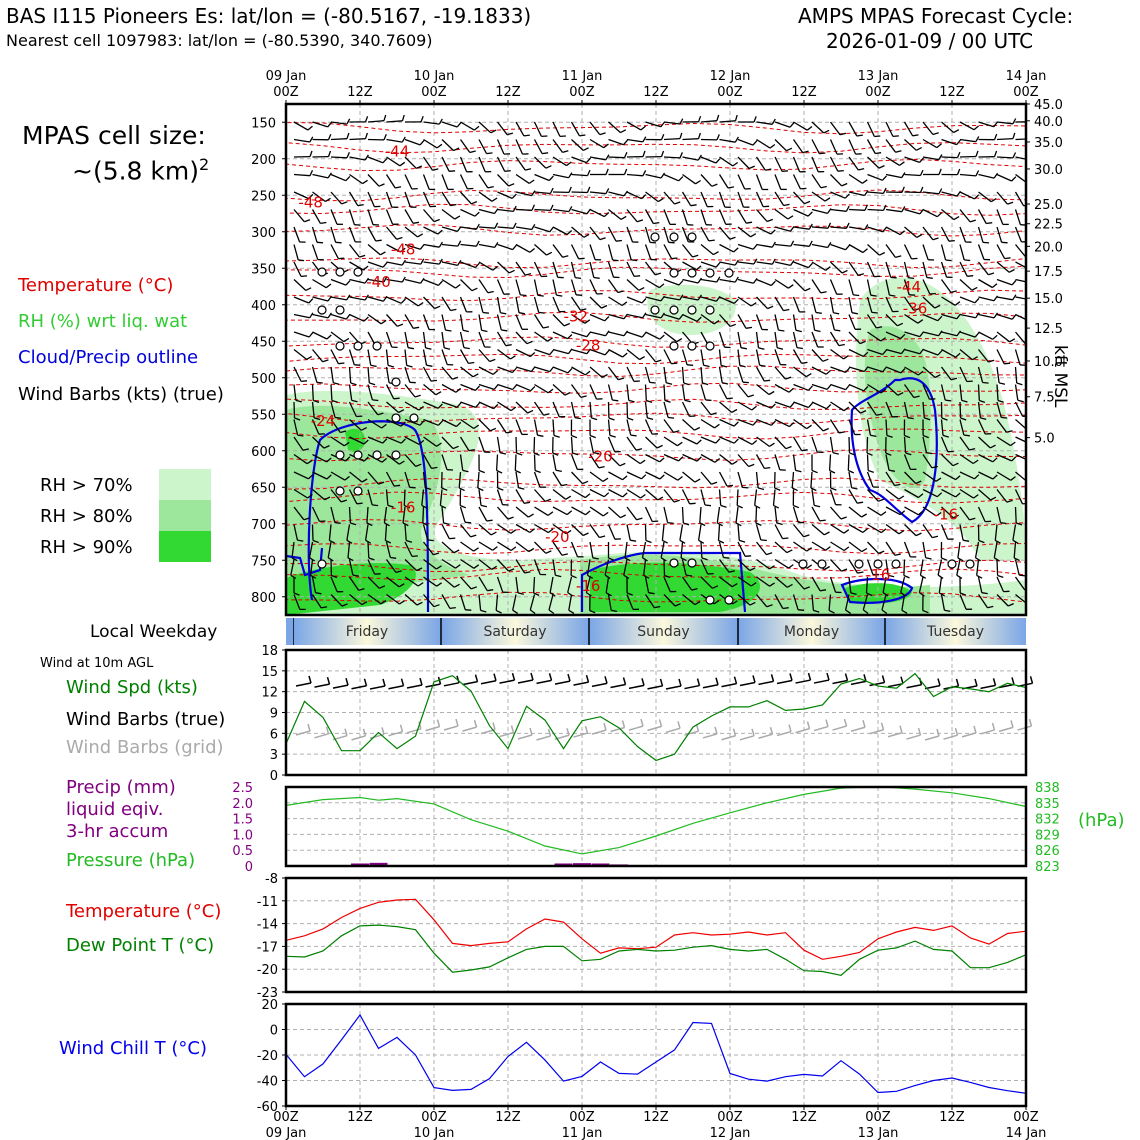 This screenshot has width=1140, height=1140. What do you see at coordinates (932, 738) in the screenshot?
I see `grid-wind-barb` at bounding box center [932, 738].